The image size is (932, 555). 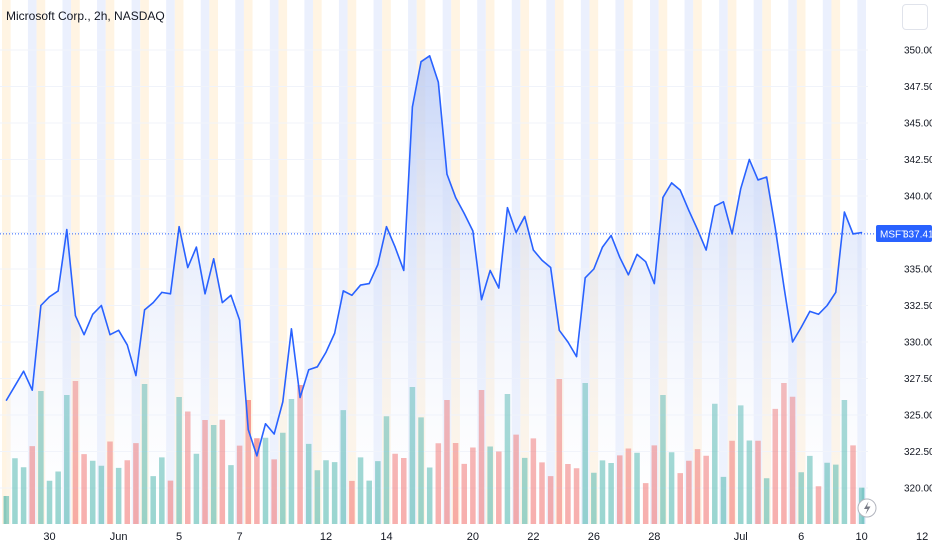 I want to click on last-price-symbol: MSFT, so click(x=893, y=235).